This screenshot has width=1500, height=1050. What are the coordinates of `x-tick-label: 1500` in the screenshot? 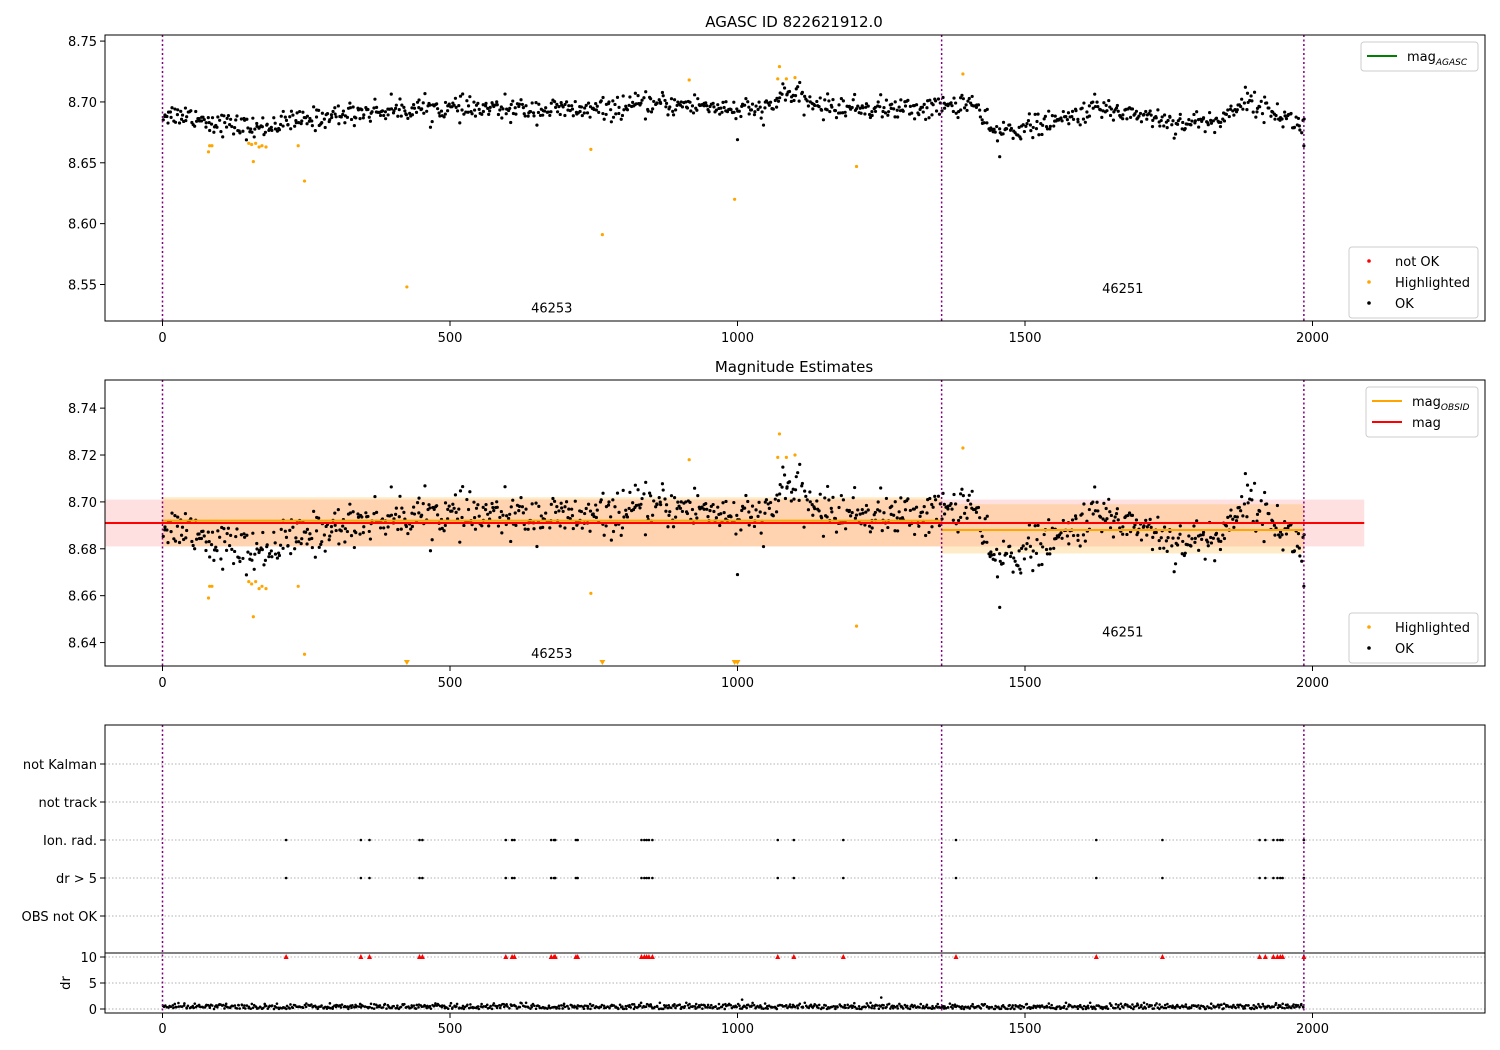 It's located at (1024, 1029).